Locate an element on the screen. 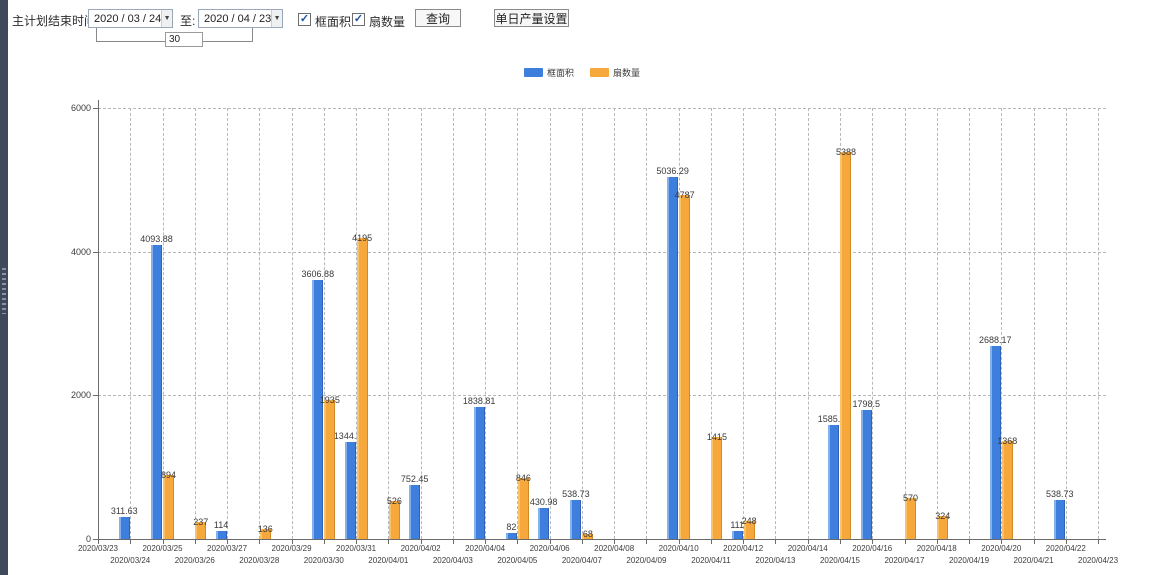 This screenshot has height=575, width=1150. date-to-value: 2020 / 04 / 23 is located at coordinates (238, 18).